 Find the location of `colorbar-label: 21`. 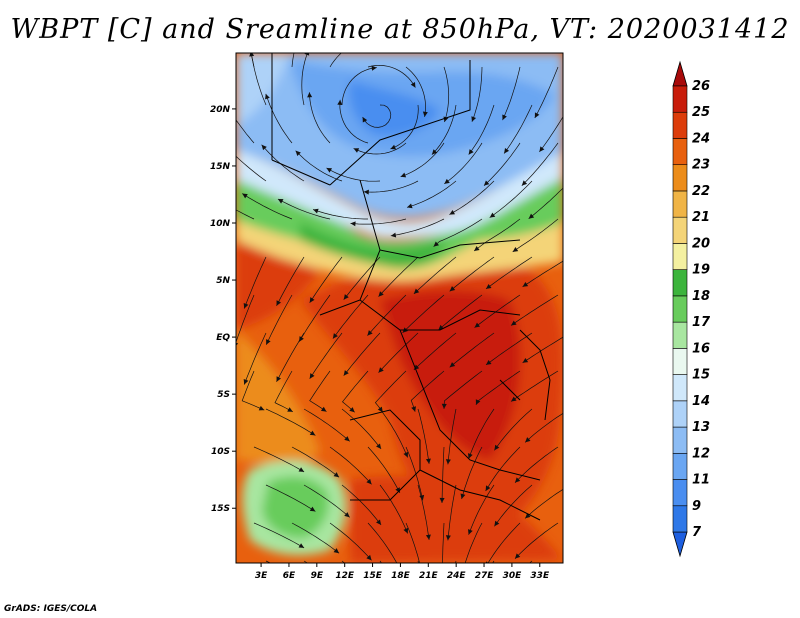

colorbar-label: 21 is located at coordinates (701, 217).